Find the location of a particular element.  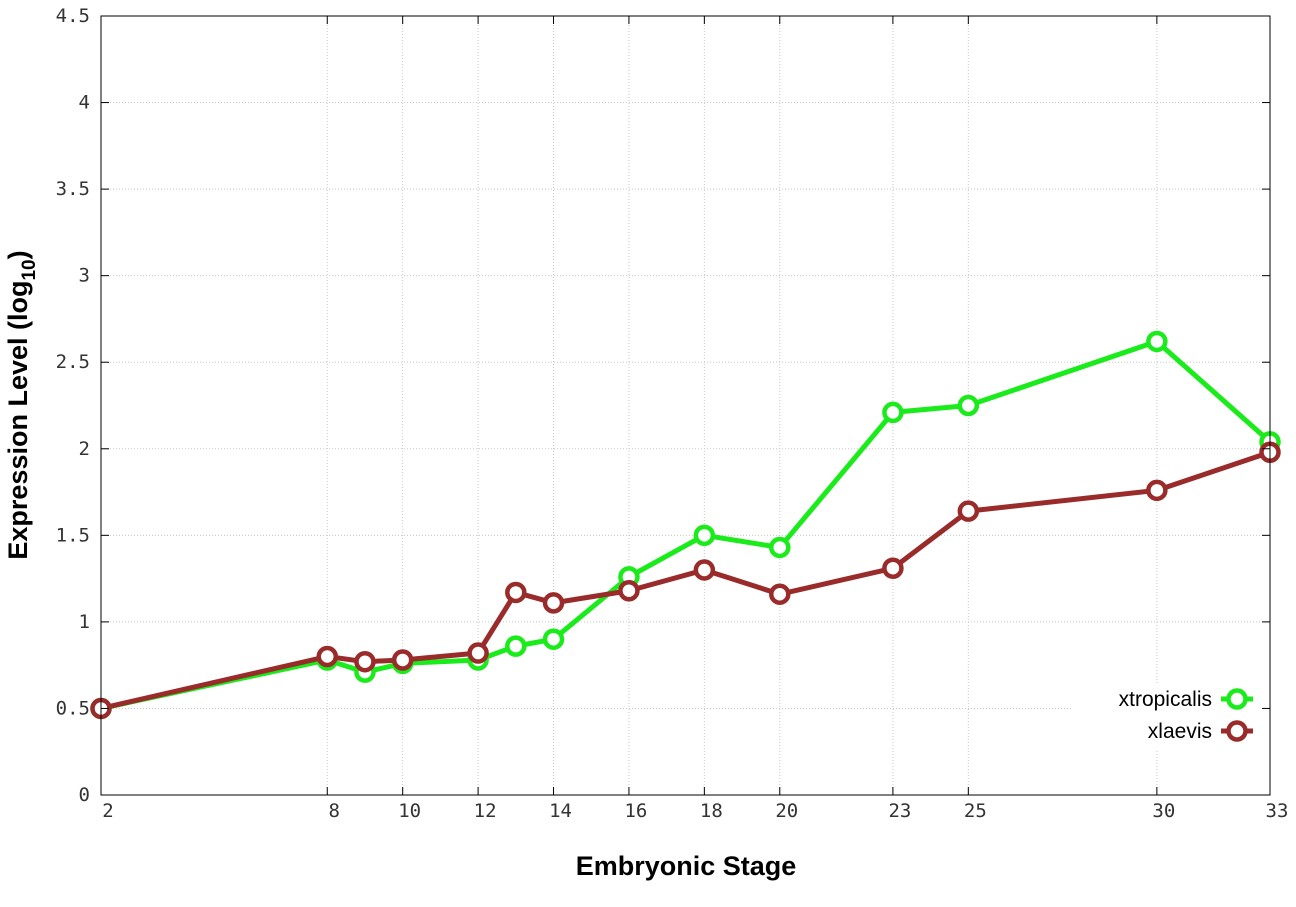

y-tick-label: 0 is located at coordinates (84, 795).